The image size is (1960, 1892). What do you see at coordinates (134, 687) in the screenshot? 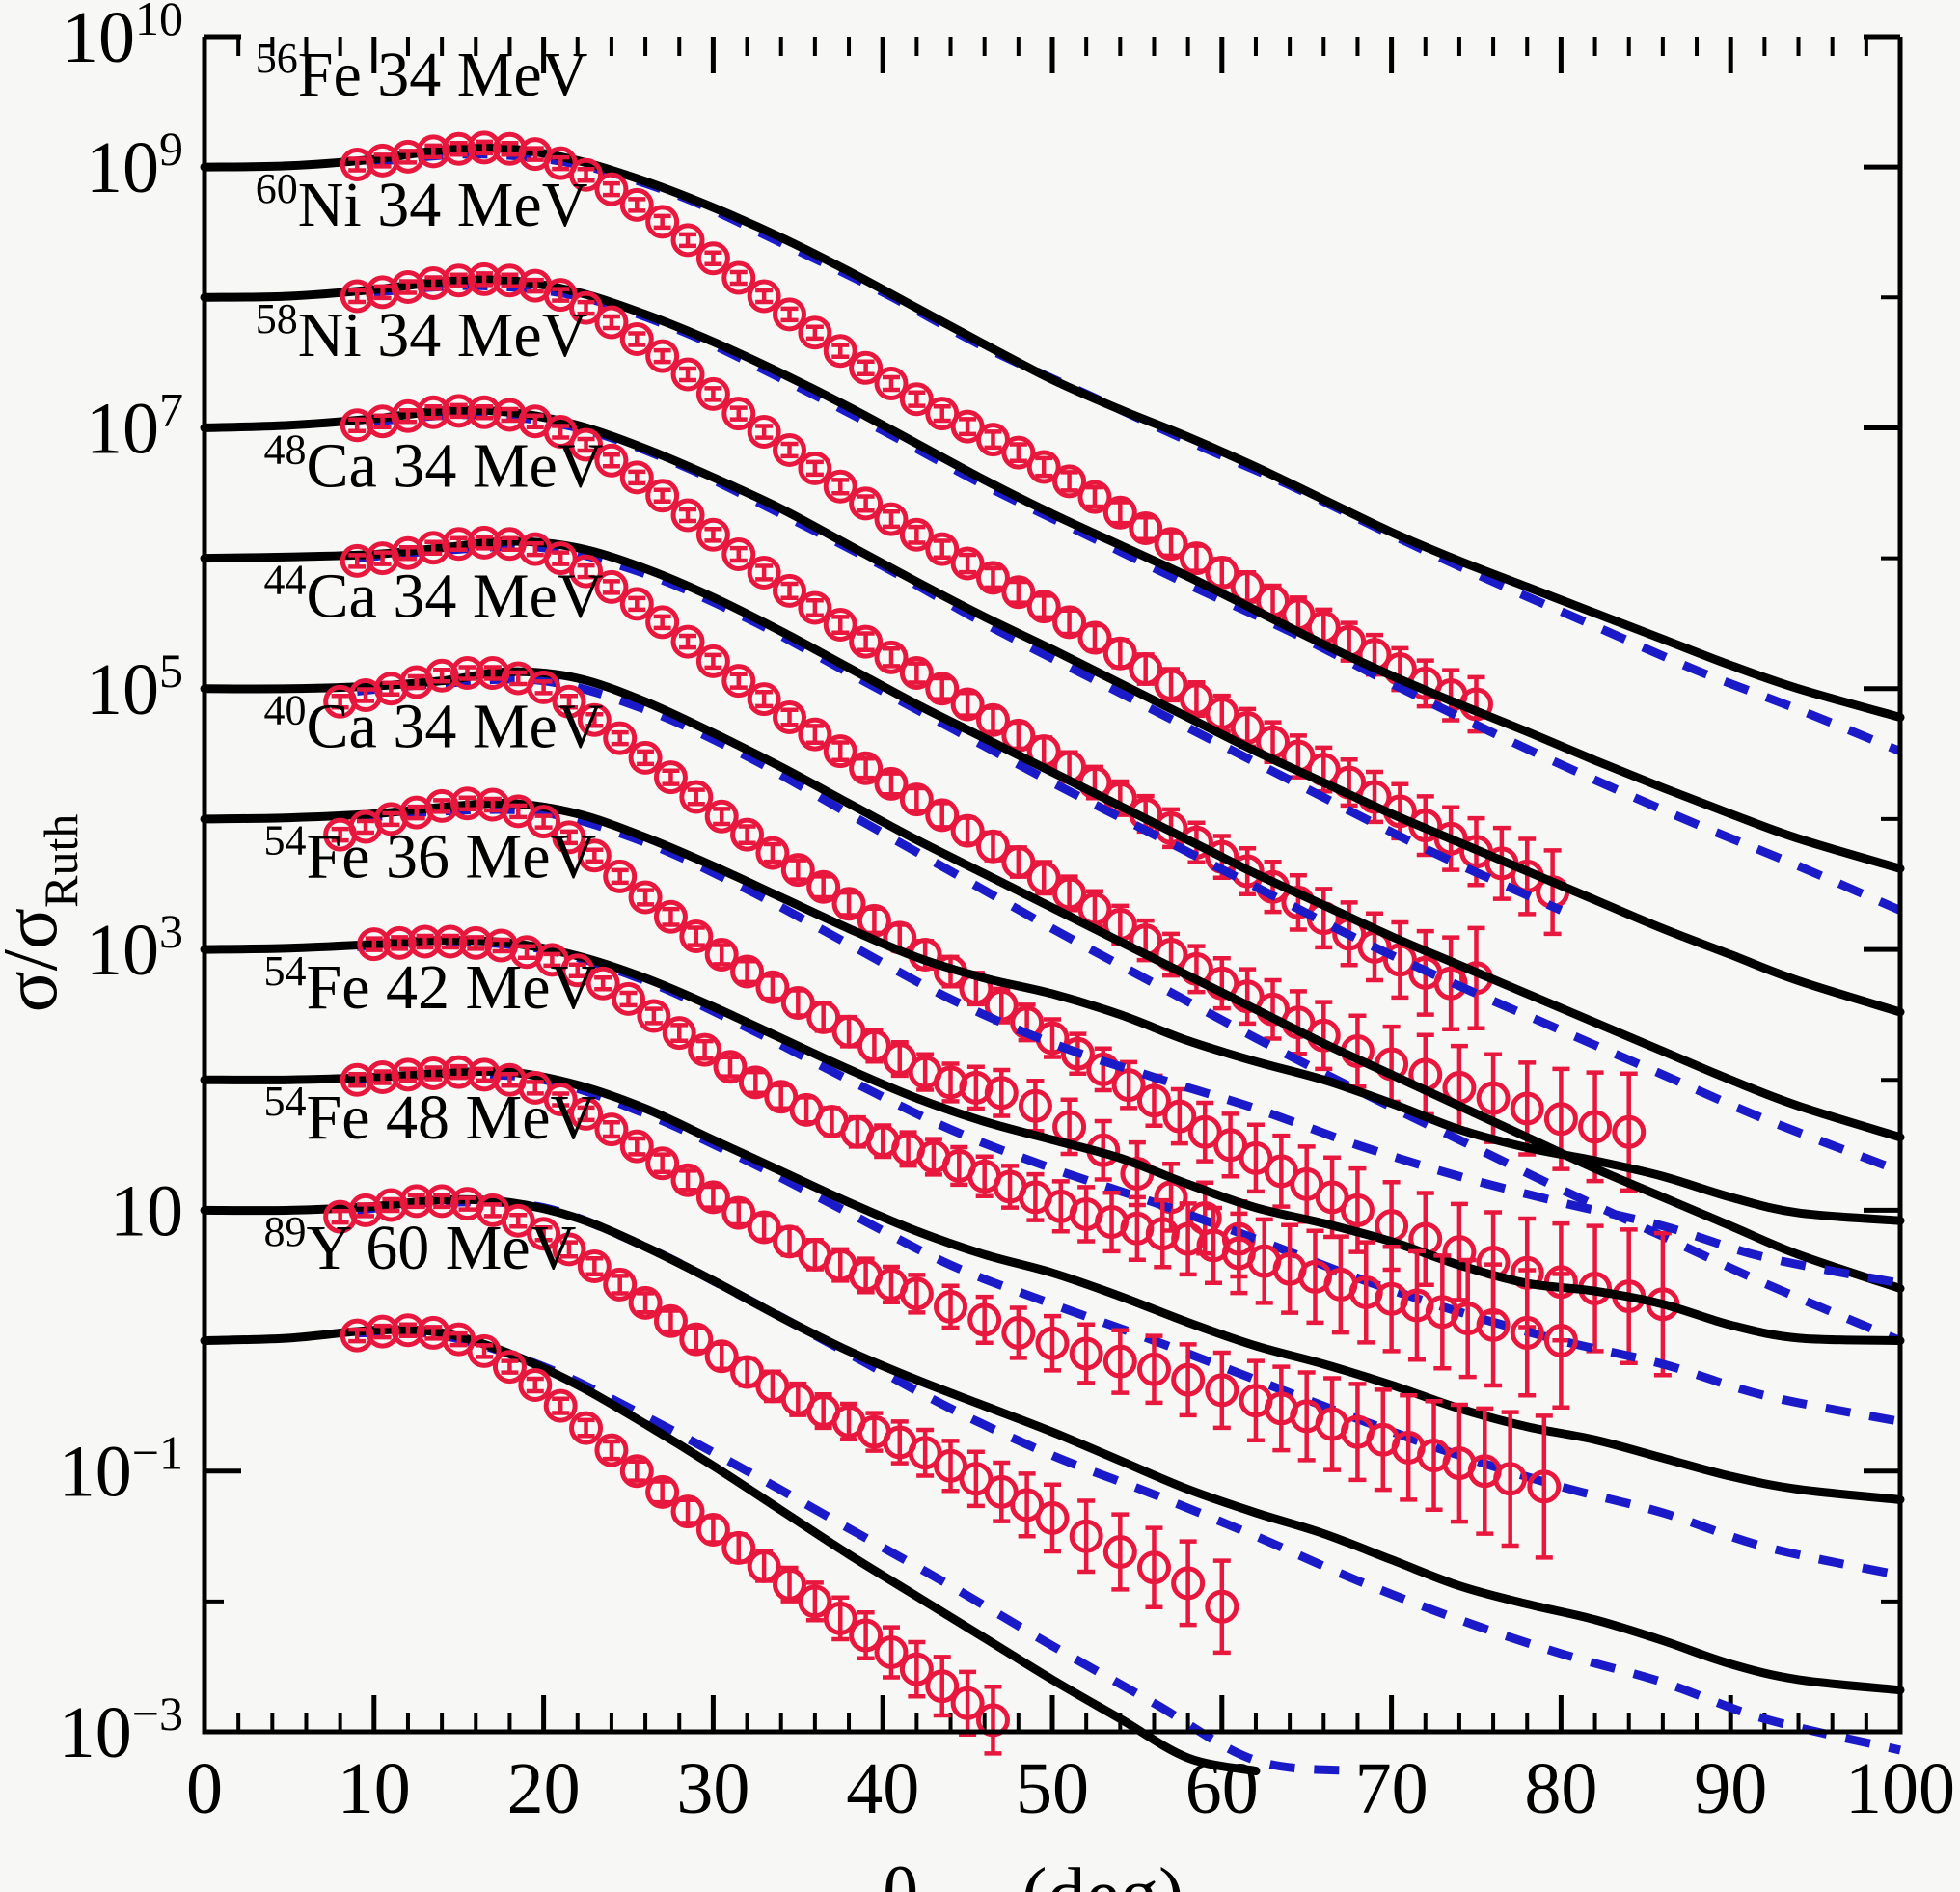
I see `y-tick-label-text: 10⁵` at bounding box center [134, 687].